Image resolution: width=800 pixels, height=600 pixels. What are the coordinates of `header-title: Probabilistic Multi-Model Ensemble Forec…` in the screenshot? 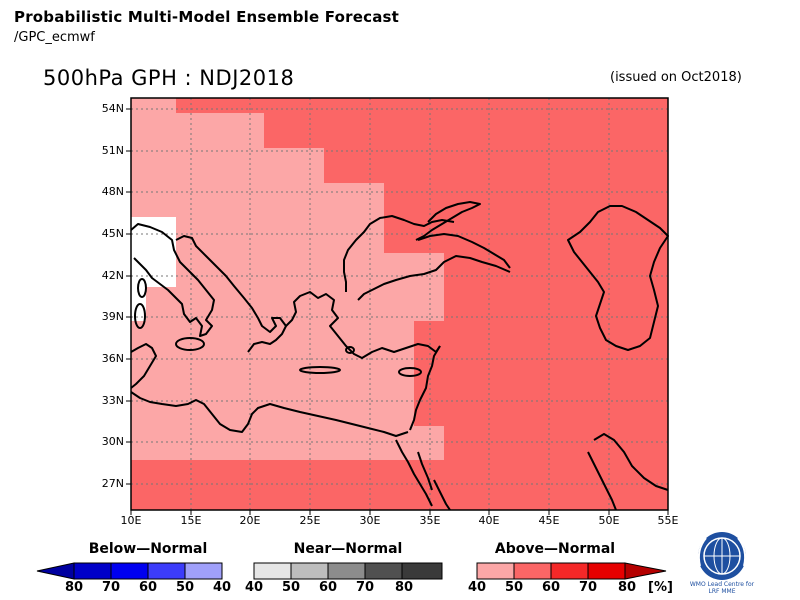 It's located at (207, 17).